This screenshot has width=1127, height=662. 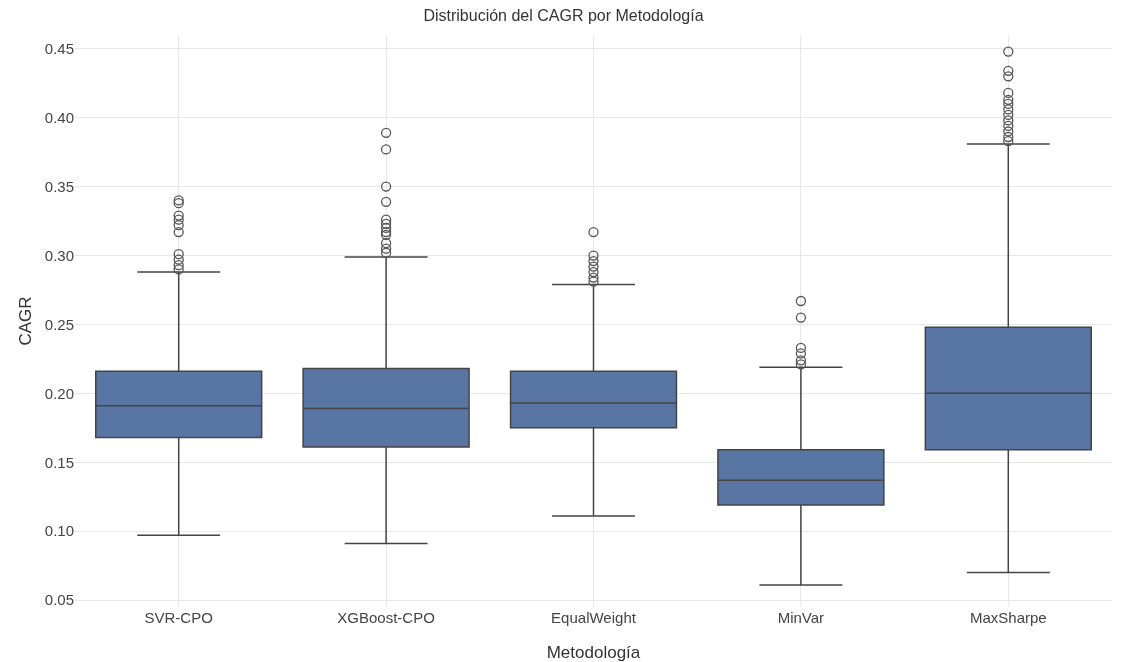 I want to click on x-tick-label: MinVar, so click(x=801, y=617).